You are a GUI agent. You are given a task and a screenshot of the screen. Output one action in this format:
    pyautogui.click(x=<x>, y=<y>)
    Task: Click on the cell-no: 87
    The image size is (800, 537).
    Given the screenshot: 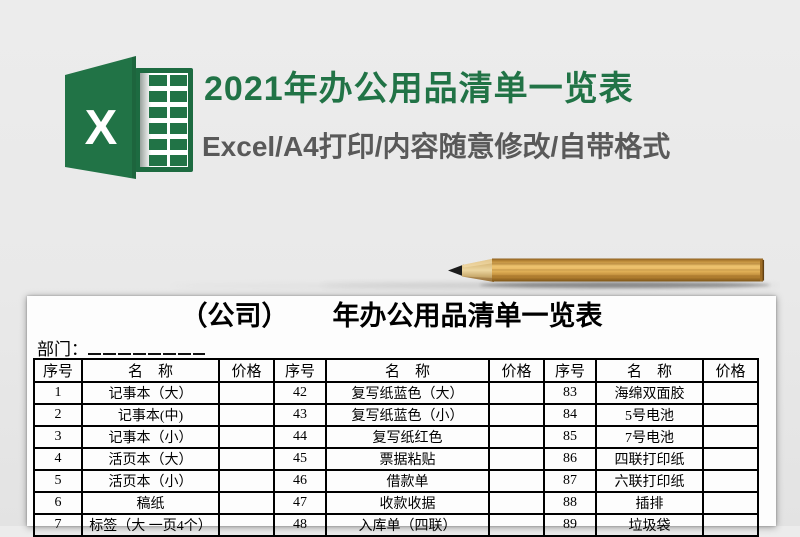 What is the action you would take?
    pyautogui.click(x=570, y=481)
    